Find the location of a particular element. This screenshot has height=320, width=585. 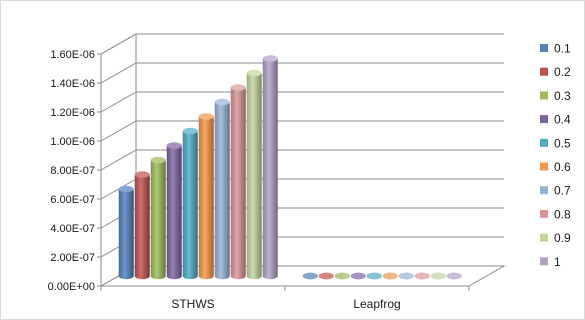

legend-label: 0.7 is located at coordinates (562, 191).